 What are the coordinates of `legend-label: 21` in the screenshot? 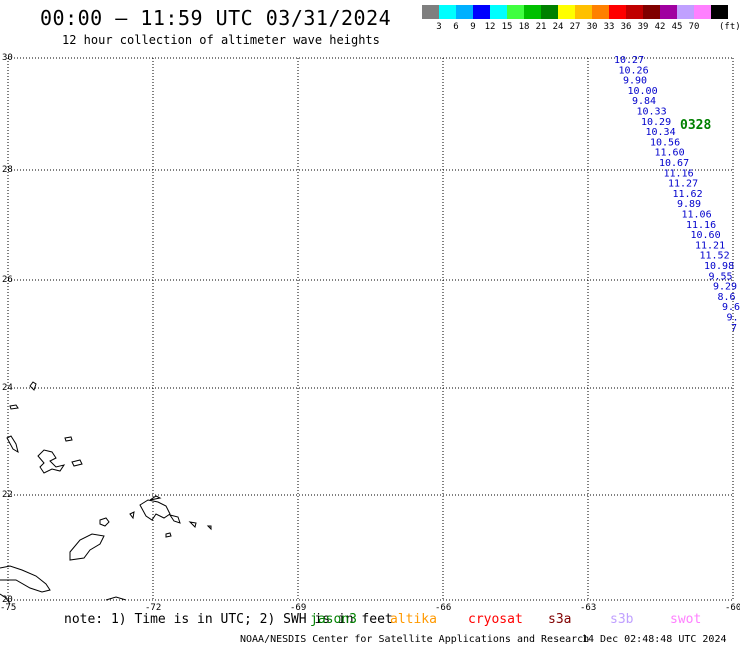 It's located at (541, 27).